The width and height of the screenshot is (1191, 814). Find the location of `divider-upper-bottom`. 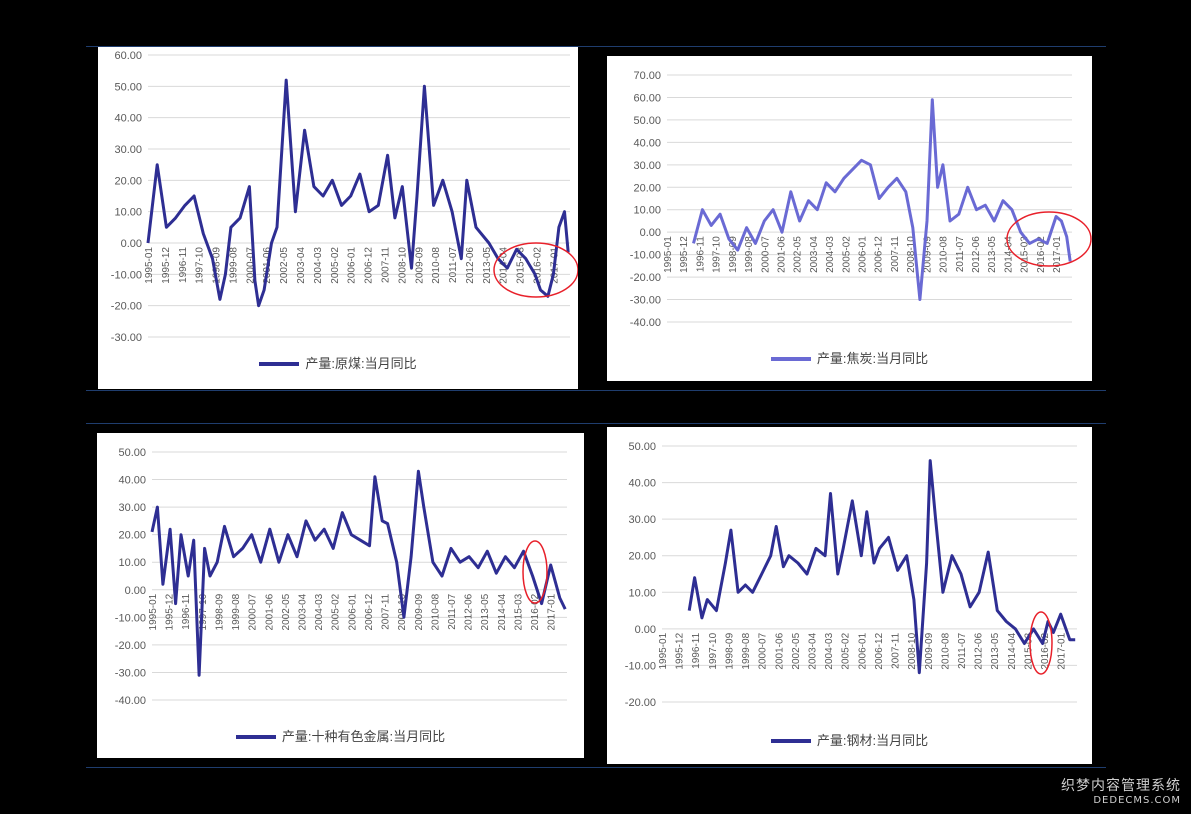

divider-upper-bottom is located at coordinates (596, 390).